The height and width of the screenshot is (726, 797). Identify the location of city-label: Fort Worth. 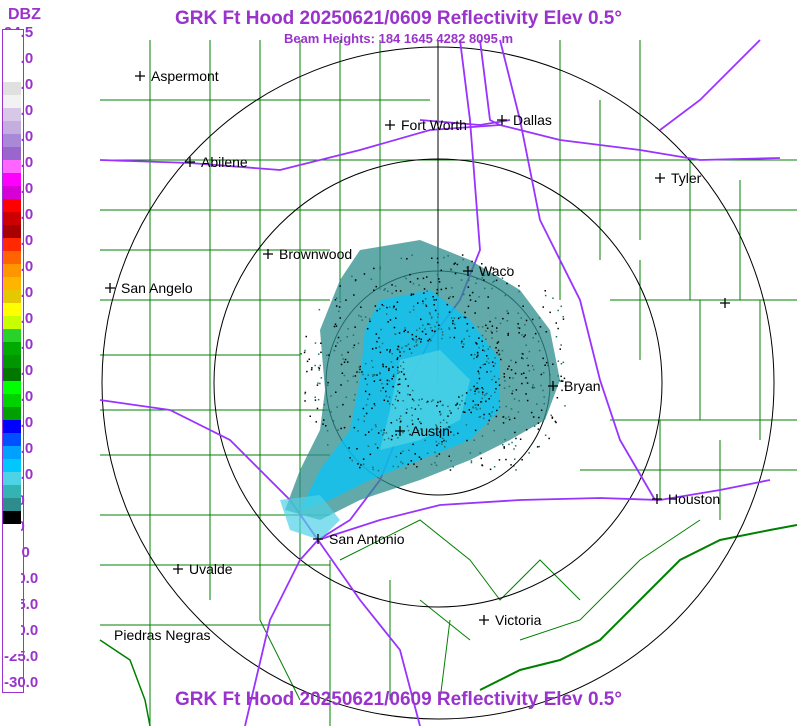
(434, 125).